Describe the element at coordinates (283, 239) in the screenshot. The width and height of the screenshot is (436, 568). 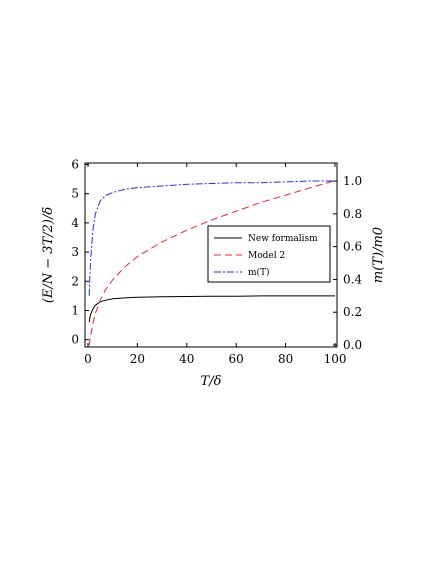
I see `legend-label: New formalism` at that location.